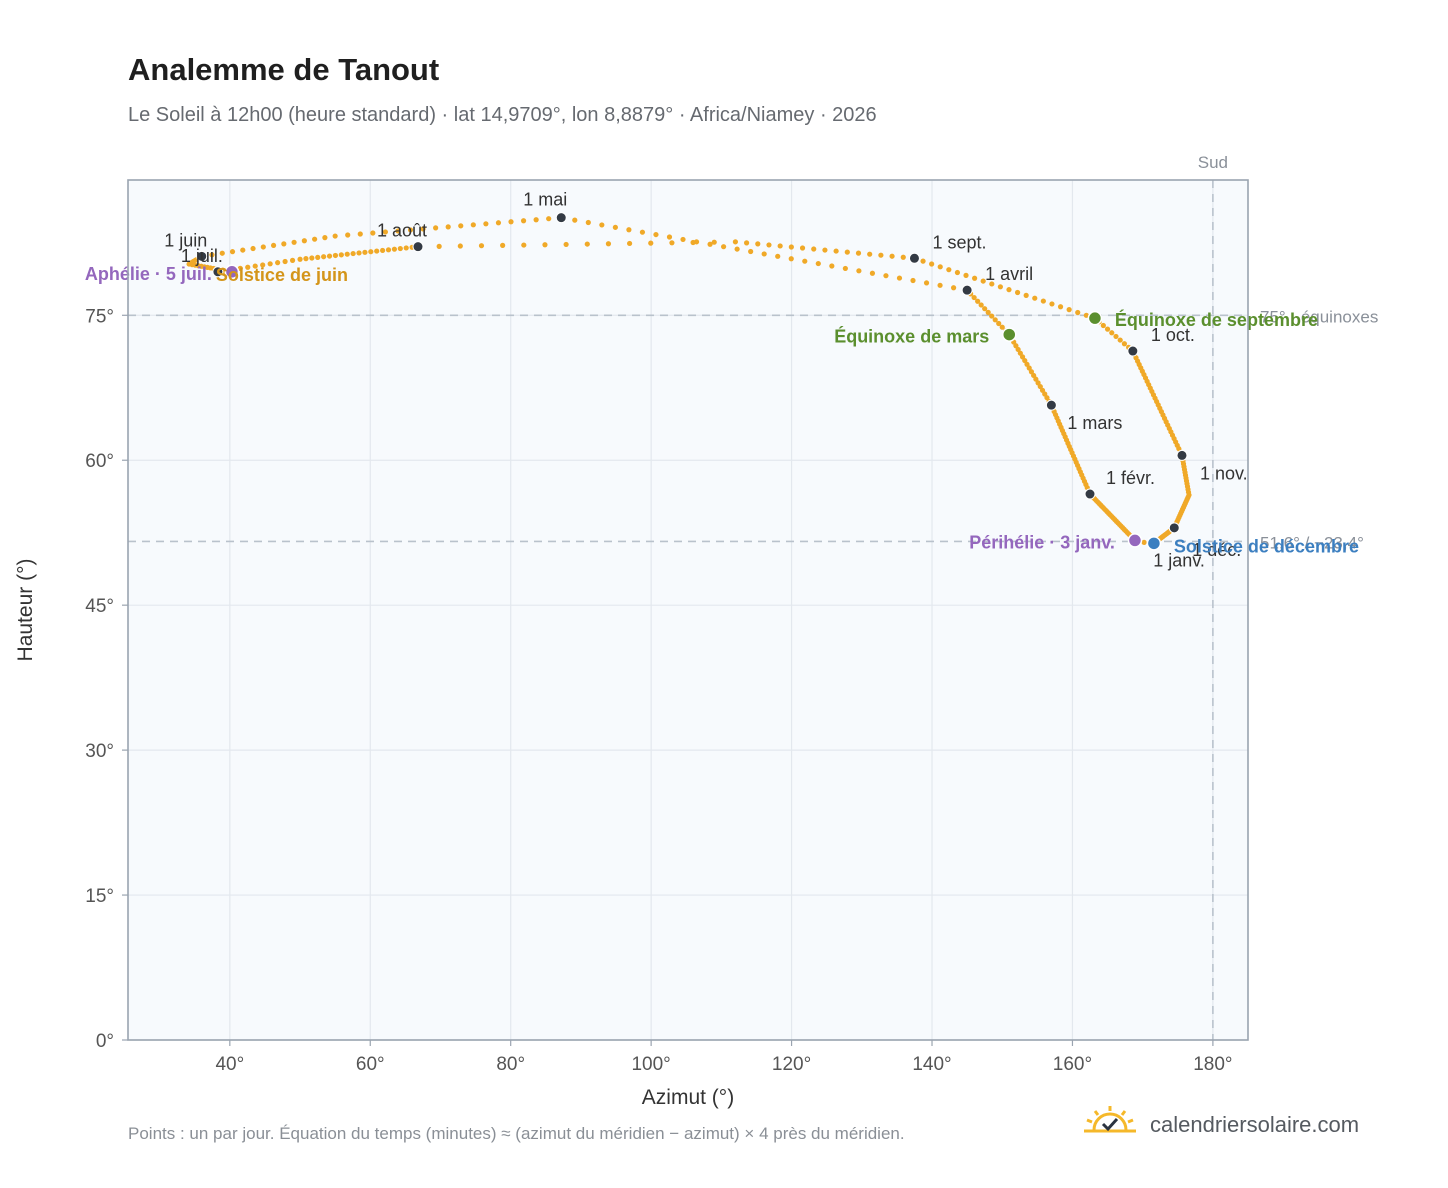 The height and width of the screenshot is (1188, 1448). Describe the element at coordinates (1110, 1124) in the screenshot. I see `sun-check-icon` at that location.